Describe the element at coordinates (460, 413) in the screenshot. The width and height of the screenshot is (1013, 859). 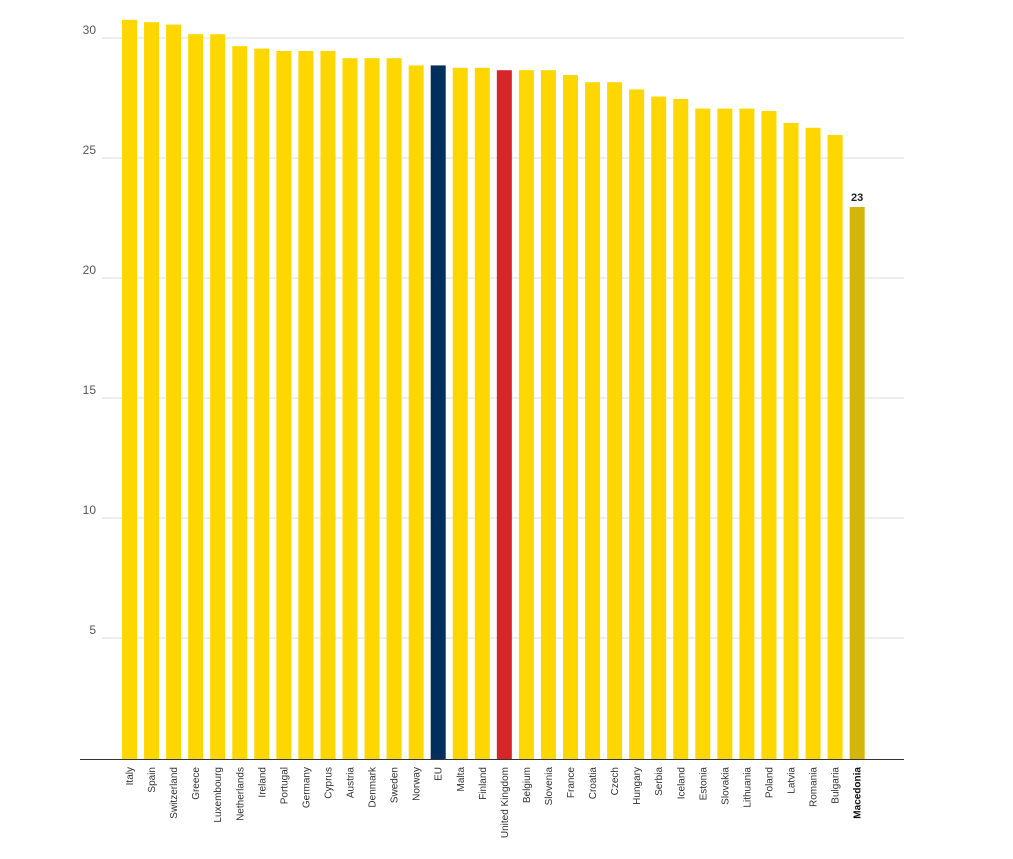
I see `bar-malta` at that location.